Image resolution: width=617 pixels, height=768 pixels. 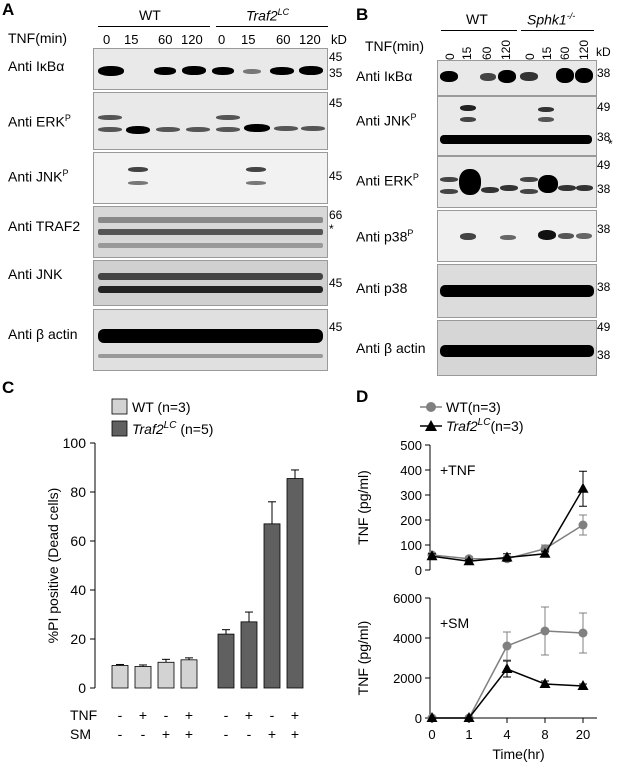 What do you see at coordinates (431, 425) in the screenshot?
I see `legend-marker` at bounding box center [431, 425].